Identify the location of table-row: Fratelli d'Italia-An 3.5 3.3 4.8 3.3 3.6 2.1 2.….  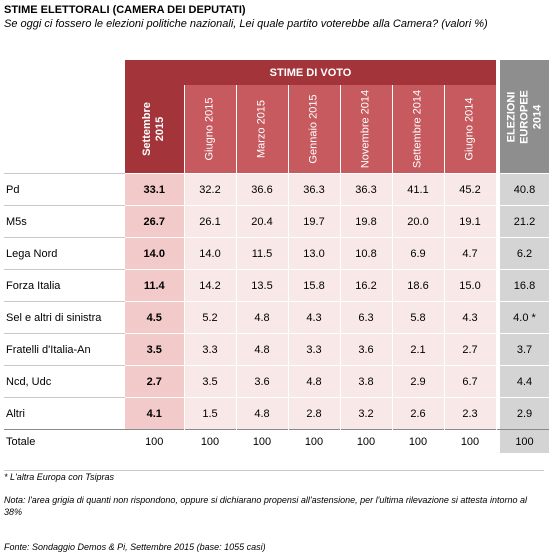
(276, 349).